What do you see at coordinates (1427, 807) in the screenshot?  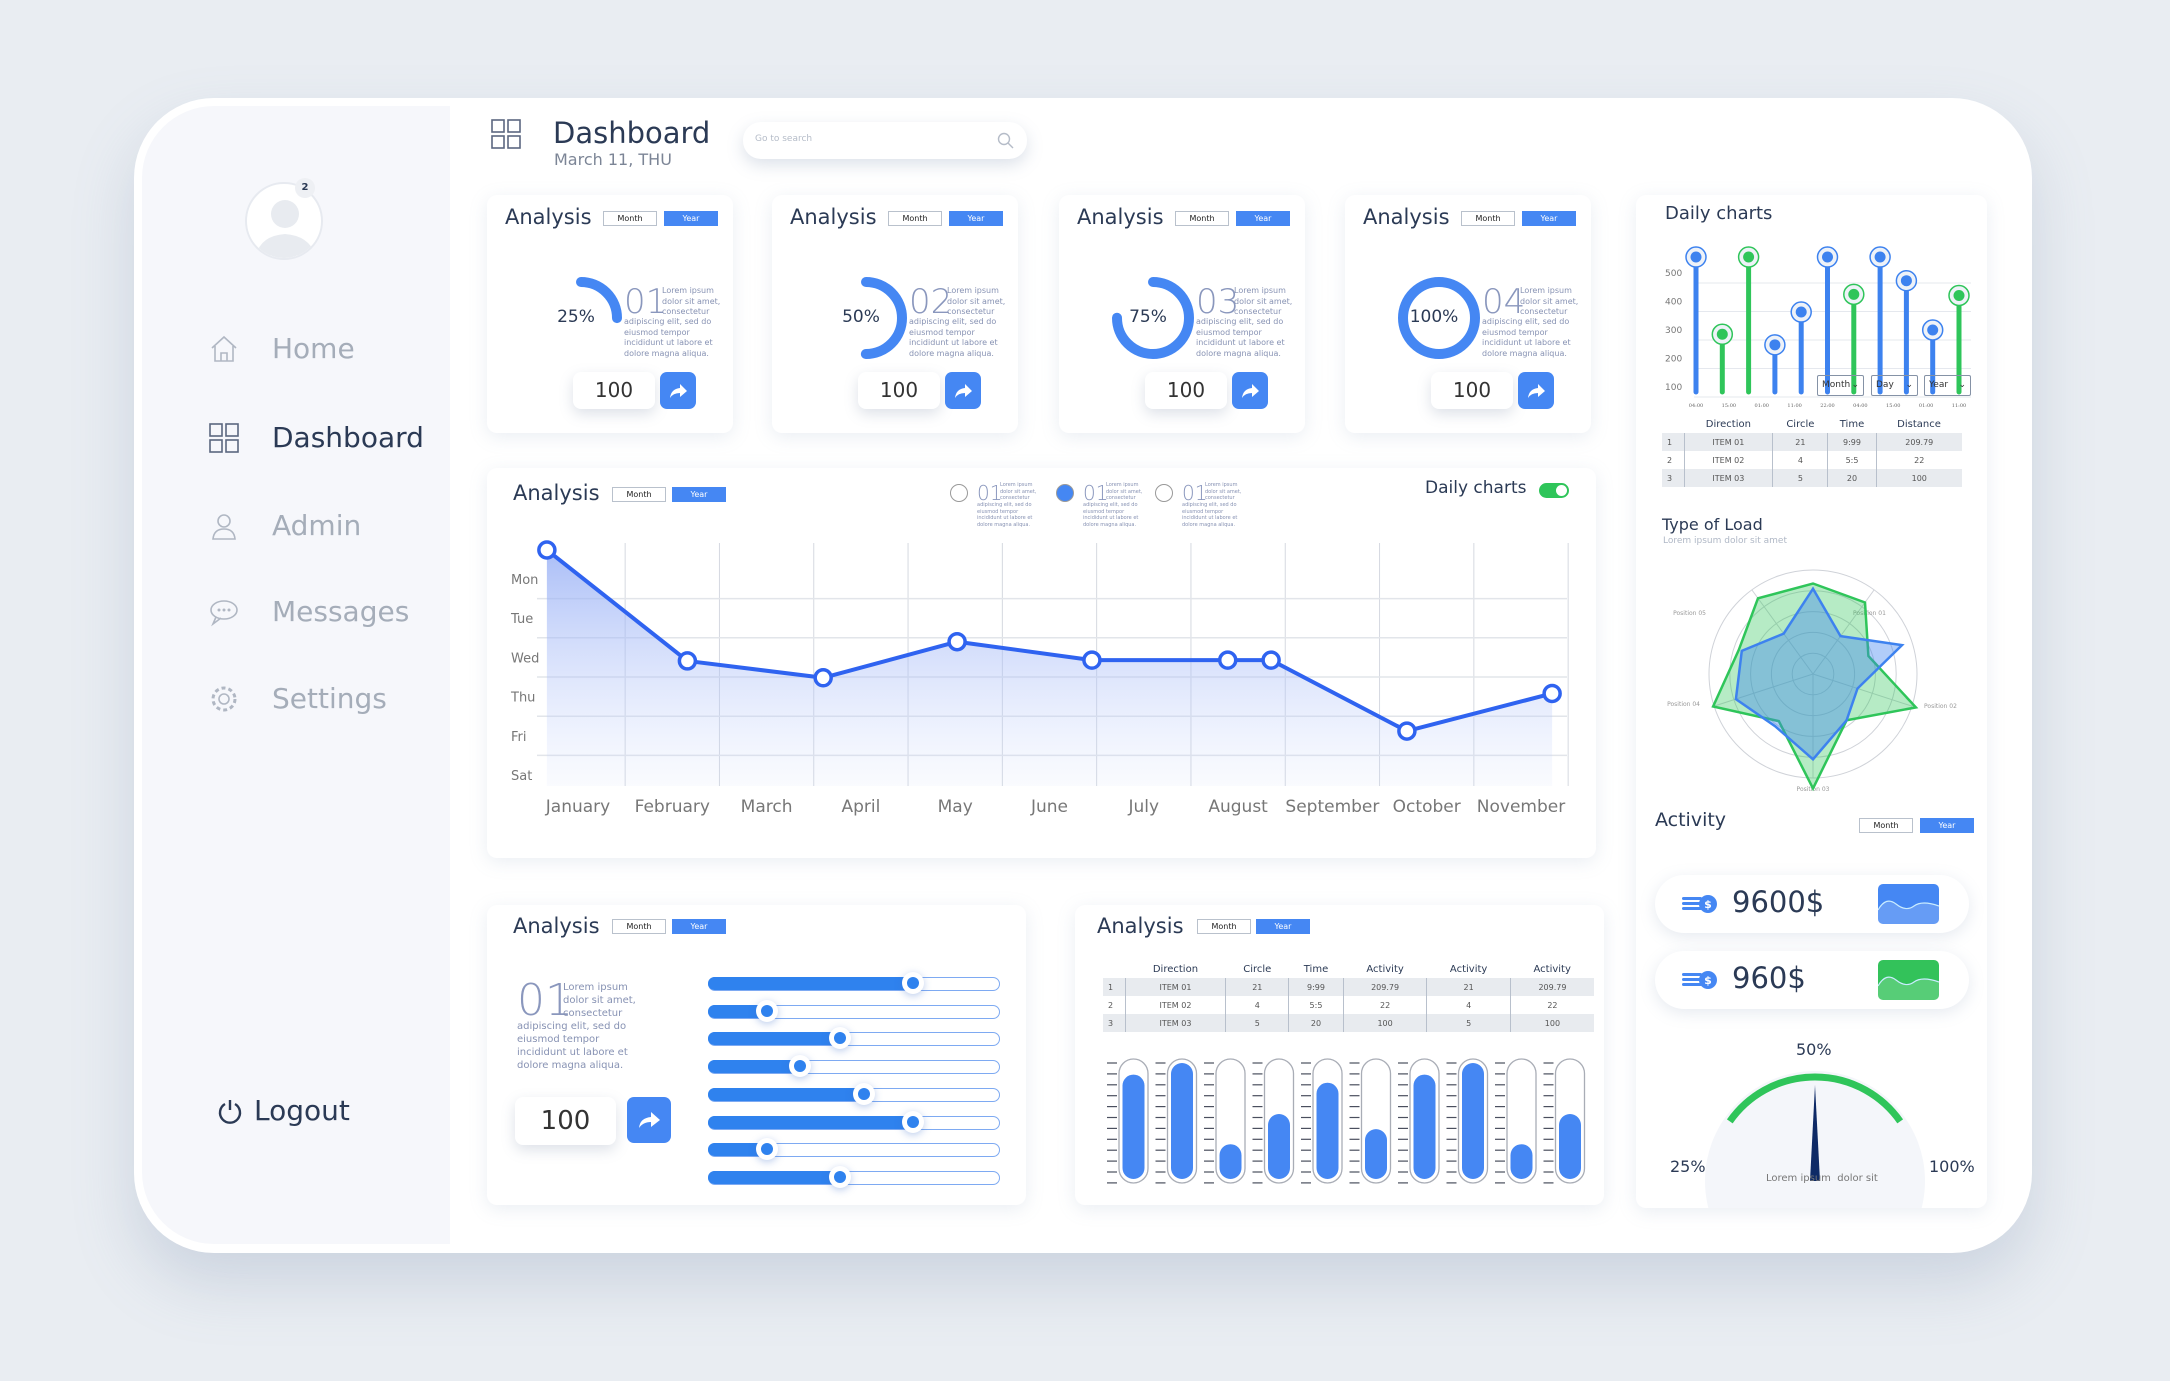 I see `x-tick-label: October` at bounding box center [1427, 807].